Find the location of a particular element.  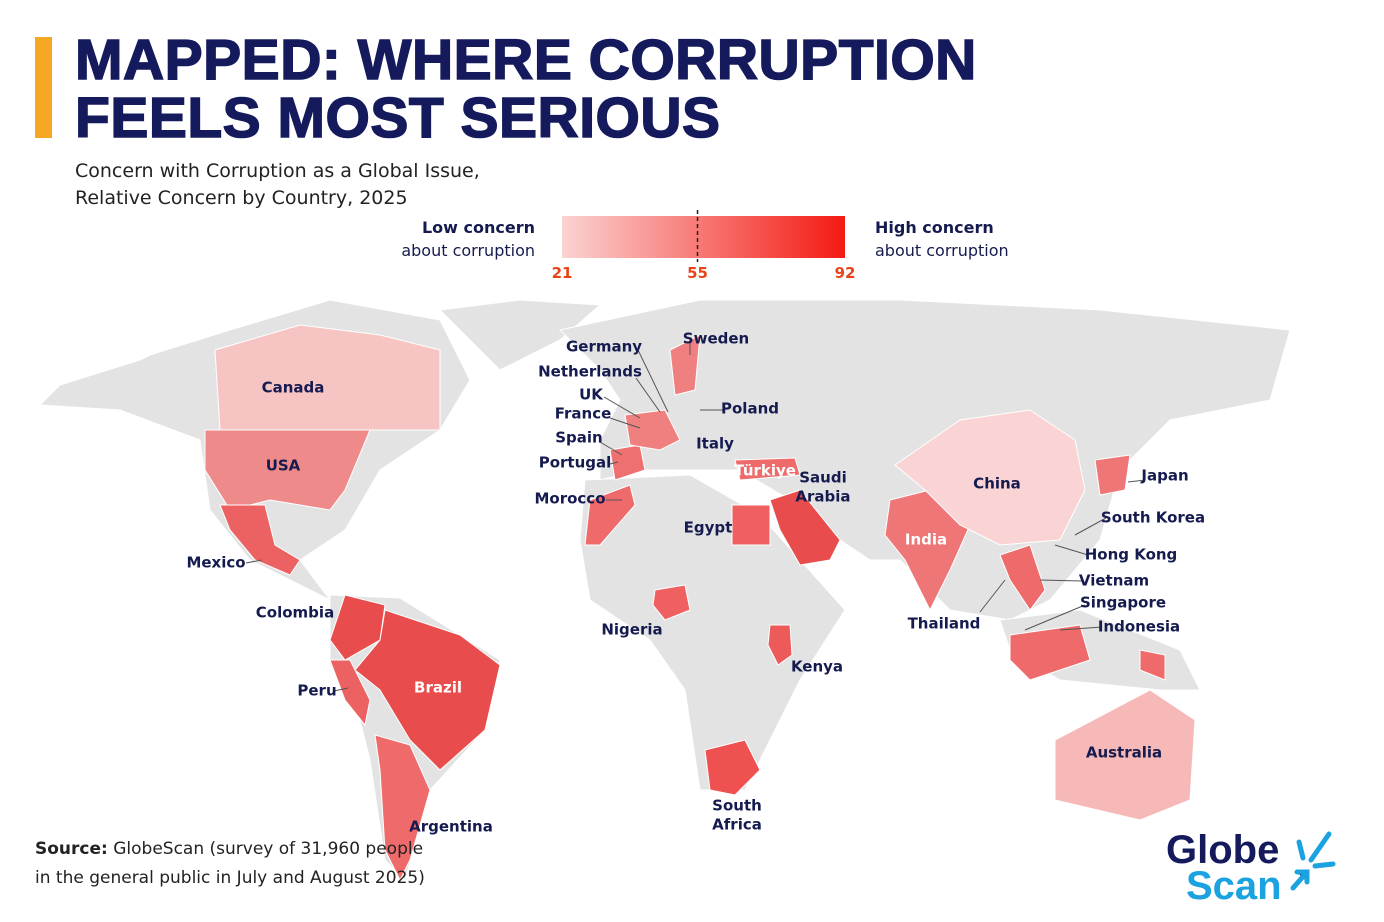

legend-tick-label: 55 is located at coordinates (697, 273).